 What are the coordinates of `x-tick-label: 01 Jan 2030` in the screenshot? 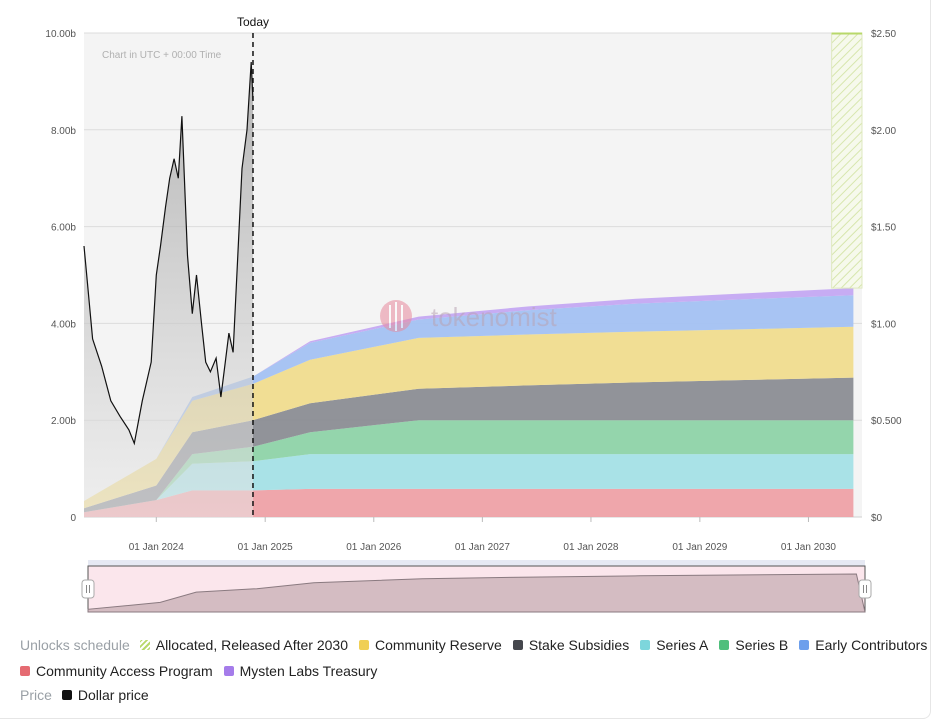 It's located at (808, 547).